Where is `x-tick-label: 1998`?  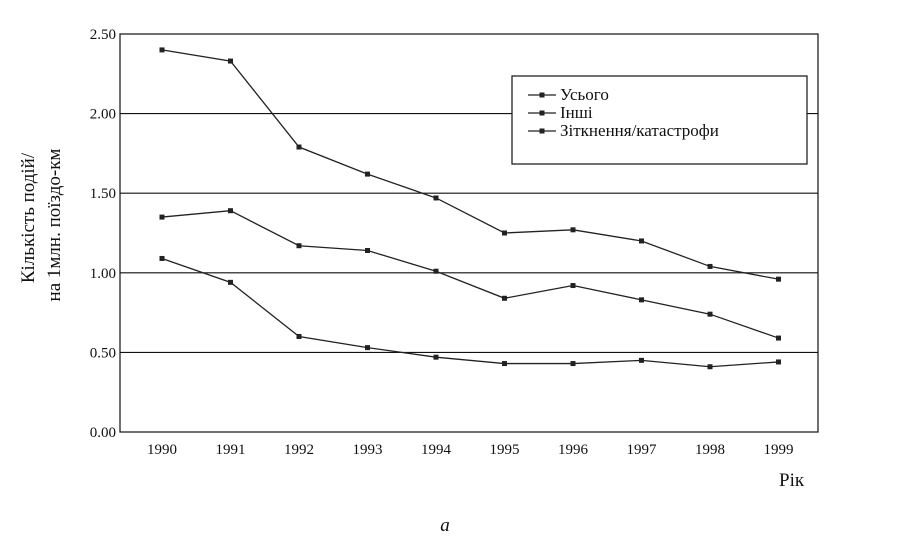
x-tick-label: 1998 is located at coordinates (710, 450).